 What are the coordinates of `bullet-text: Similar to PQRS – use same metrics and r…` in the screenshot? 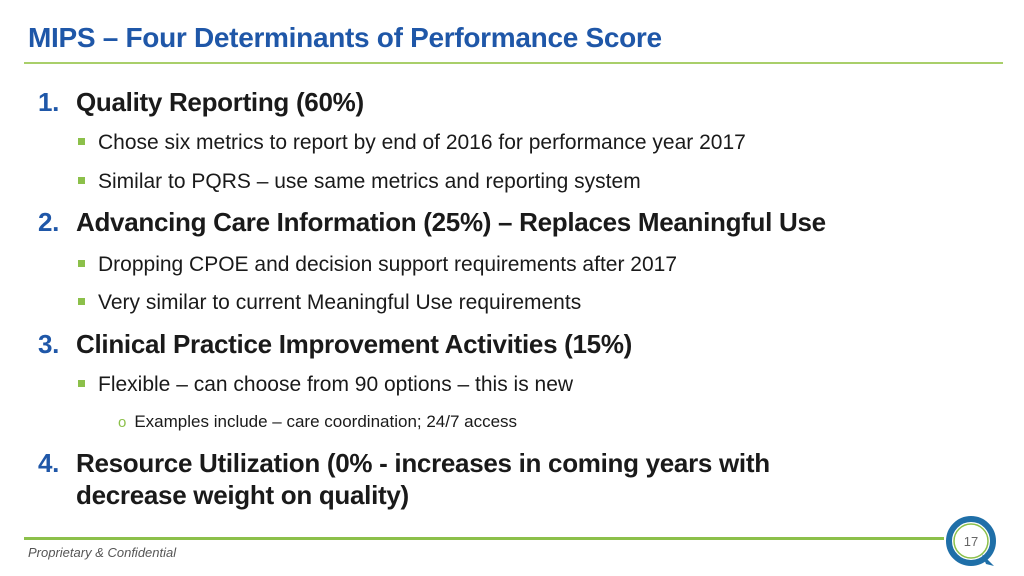 It's located at (369, 181).